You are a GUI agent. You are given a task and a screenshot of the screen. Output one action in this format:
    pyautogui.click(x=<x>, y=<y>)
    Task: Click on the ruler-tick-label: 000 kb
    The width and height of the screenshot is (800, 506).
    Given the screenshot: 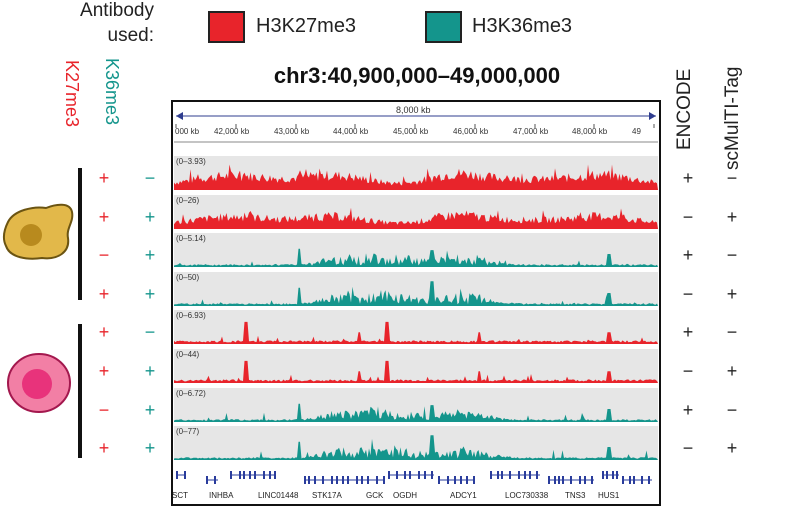 What is the action you would take?
    pyautogui.click(x=187, y=131)
    